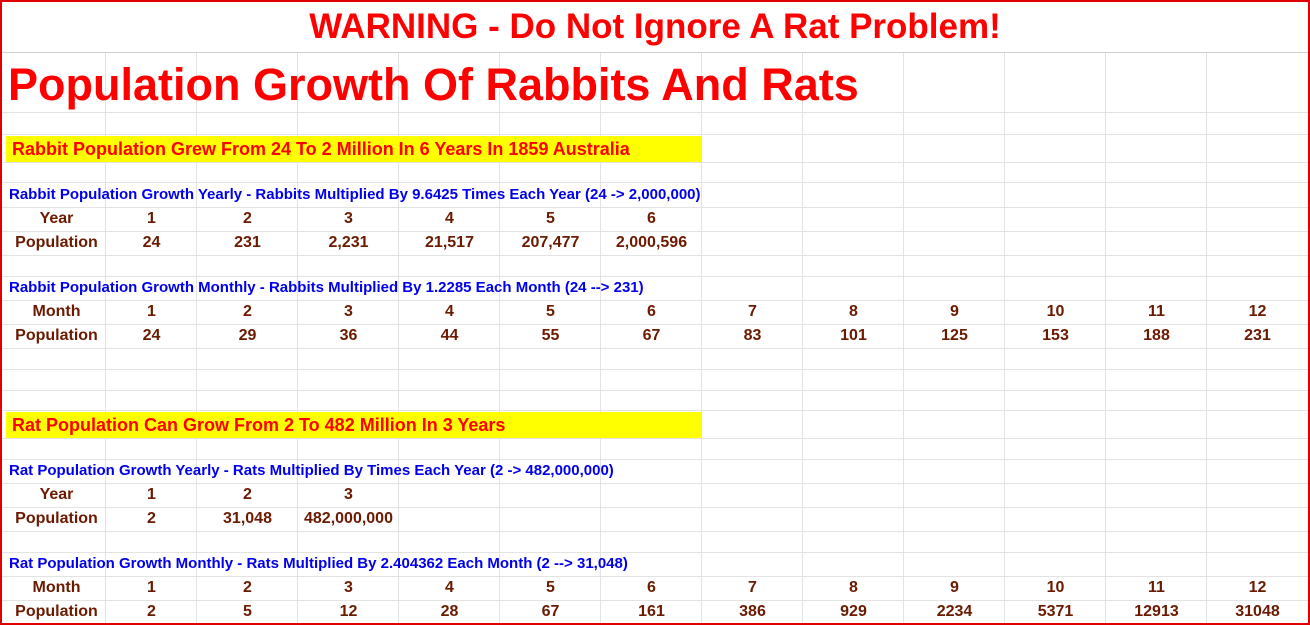  Describe the element at coordinates (56, 587) in the screenshot. I see `row-header: Month` at that location.